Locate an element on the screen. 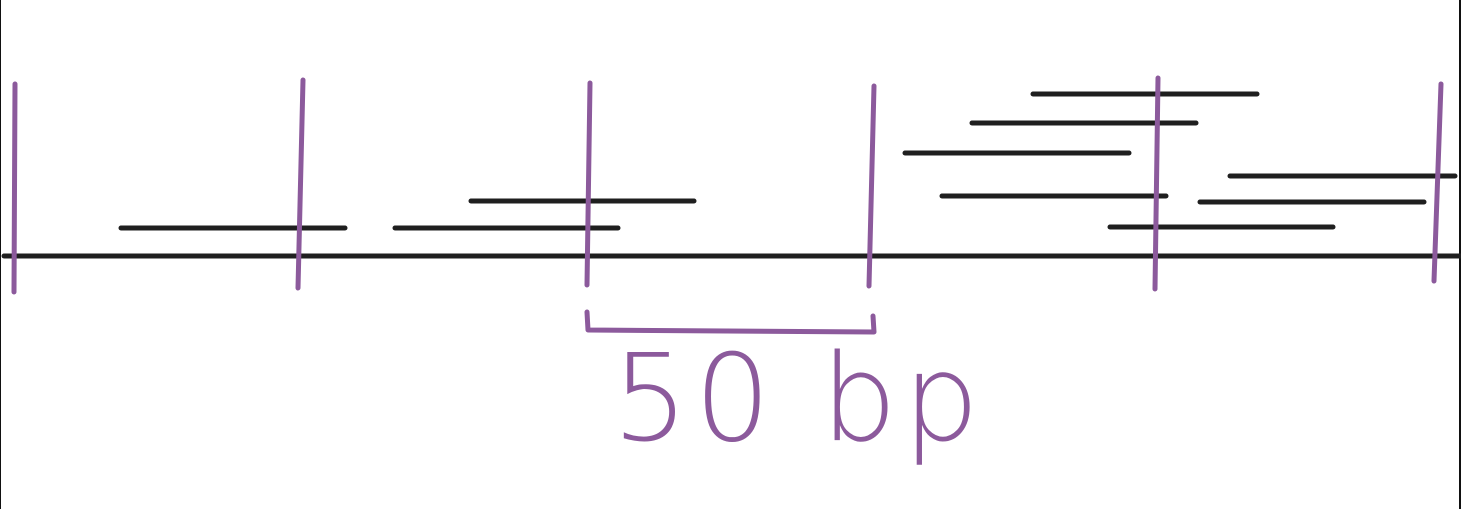  scale-bracket is located at coordinates (730, 322).